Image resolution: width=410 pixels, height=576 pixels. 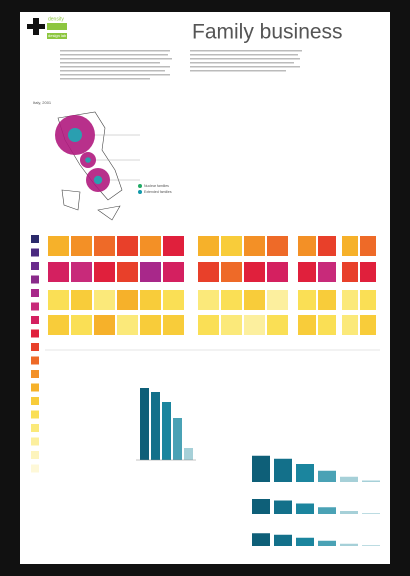 What do you see at coordinates (36, 26) in the screenshot?
I see `logo-plus` at bounding box center [36, 26].